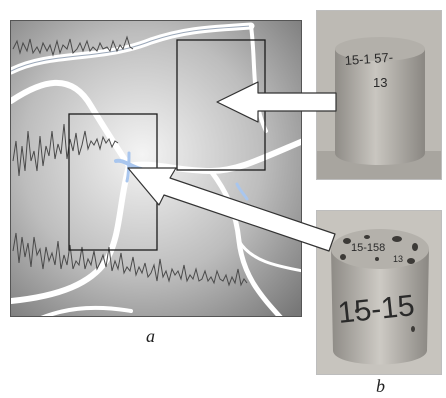 The width and height of the screenshot is (446, 398). I want to click on surface-pores, so click(379, 283).